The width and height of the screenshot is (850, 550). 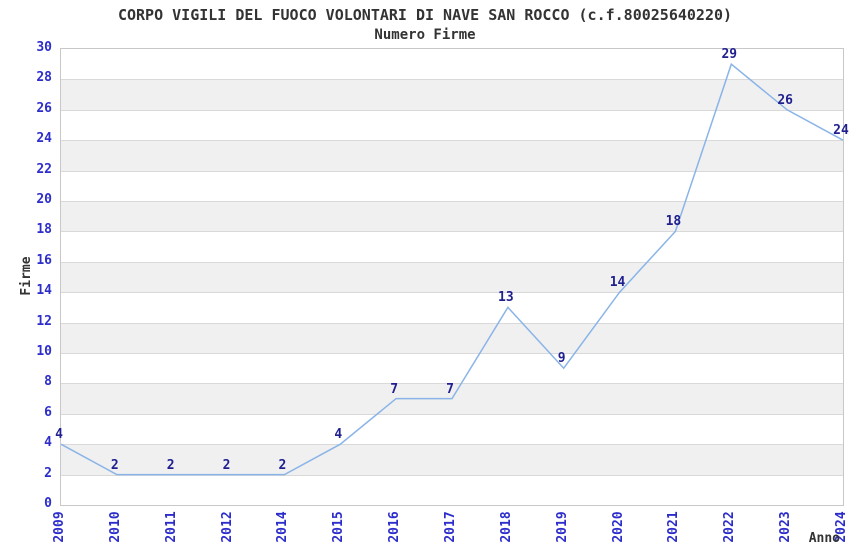 What do you see at coordinates (395, 527) in the screenshot?
I see `x-tick-label: 2016` at bounding box center [395, 527].